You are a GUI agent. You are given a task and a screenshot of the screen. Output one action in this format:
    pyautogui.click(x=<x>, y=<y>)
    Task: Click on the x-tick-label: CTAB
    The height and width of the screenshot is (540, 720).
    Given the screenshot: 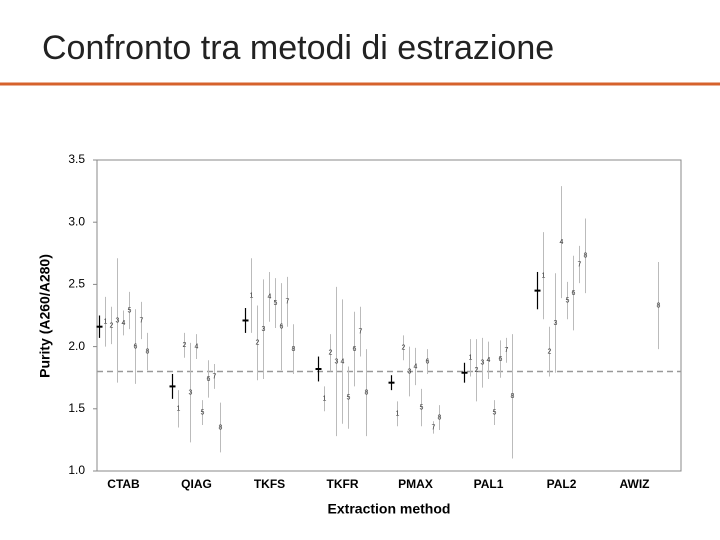 What is the action you would take?
    pyautogui.click(x=123, y=484)
    